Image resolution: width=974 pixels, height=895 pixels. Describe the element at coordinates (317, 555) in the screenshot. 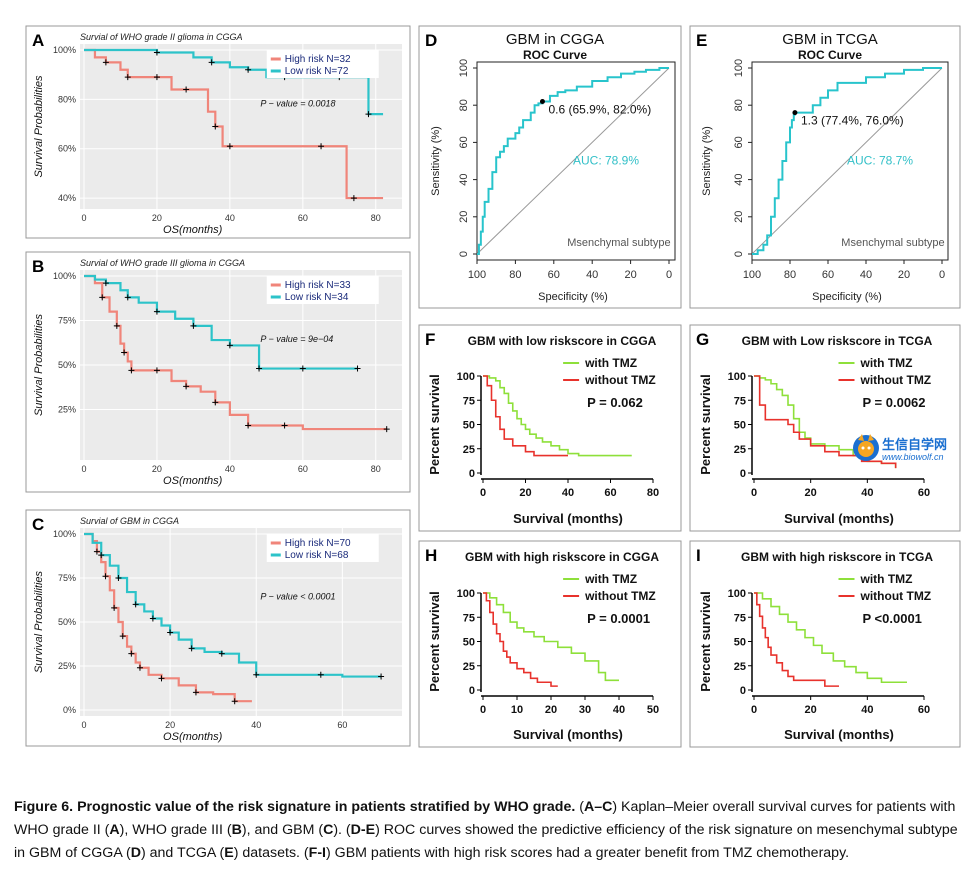

I see `legend-label: Low risk N=68` at that location.